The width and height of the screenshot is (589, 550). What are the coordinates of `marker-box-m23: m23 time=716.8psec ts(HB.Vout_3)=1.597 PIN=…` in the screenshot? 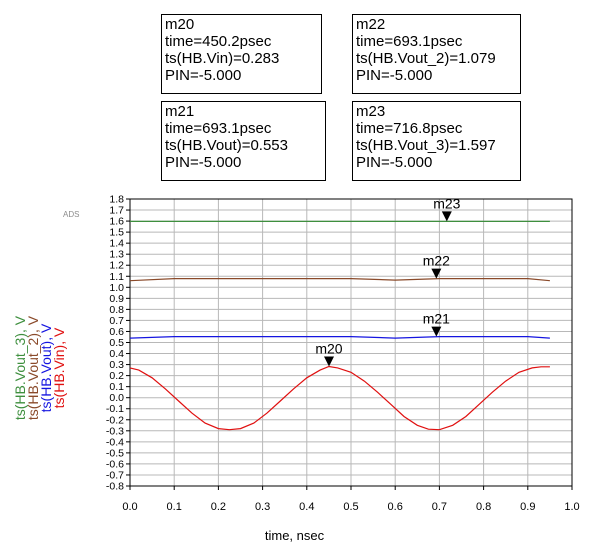 It's located at (436, 141).